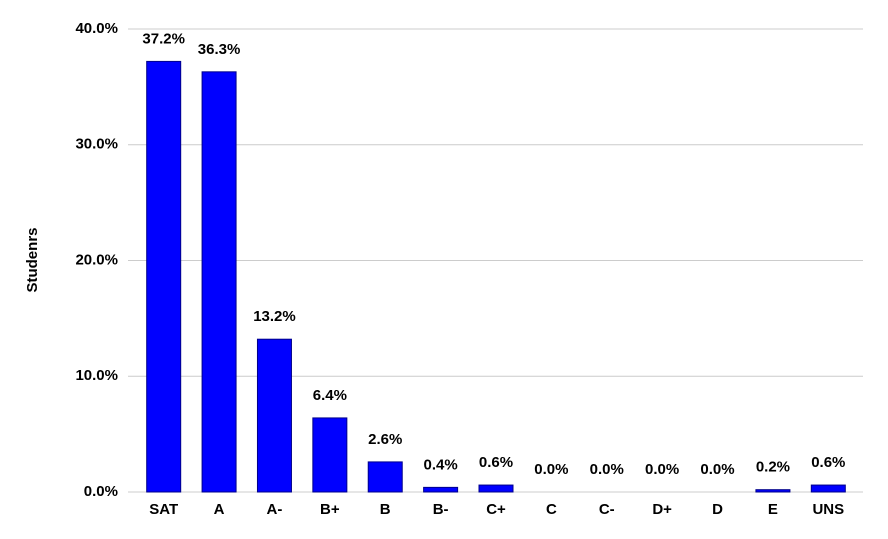 This screenshot has height=539, width=888. Describe the element at coordinates (219, 49) in the screenshot. I see `value-label: 36.3%` at that location.